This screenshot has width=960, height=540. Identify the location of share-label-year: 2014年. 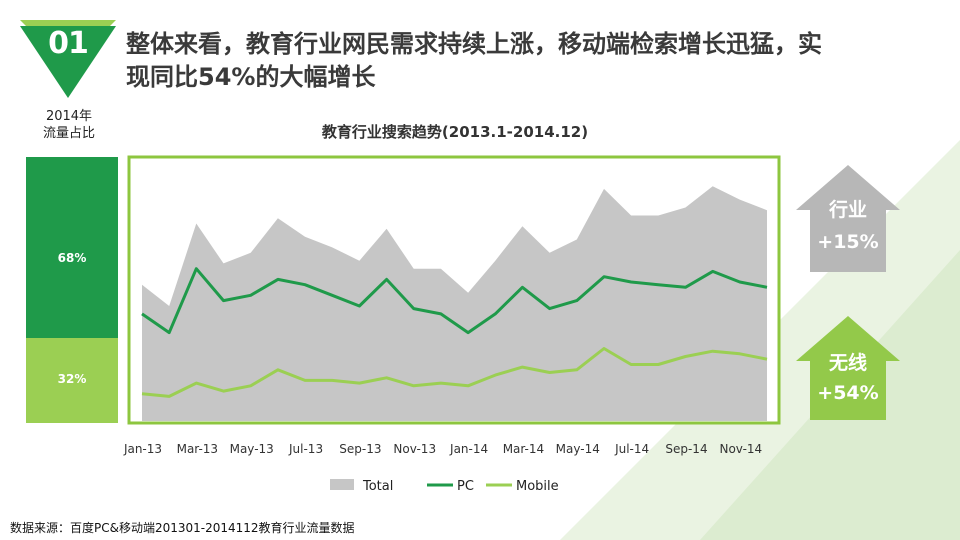
(69, 116).